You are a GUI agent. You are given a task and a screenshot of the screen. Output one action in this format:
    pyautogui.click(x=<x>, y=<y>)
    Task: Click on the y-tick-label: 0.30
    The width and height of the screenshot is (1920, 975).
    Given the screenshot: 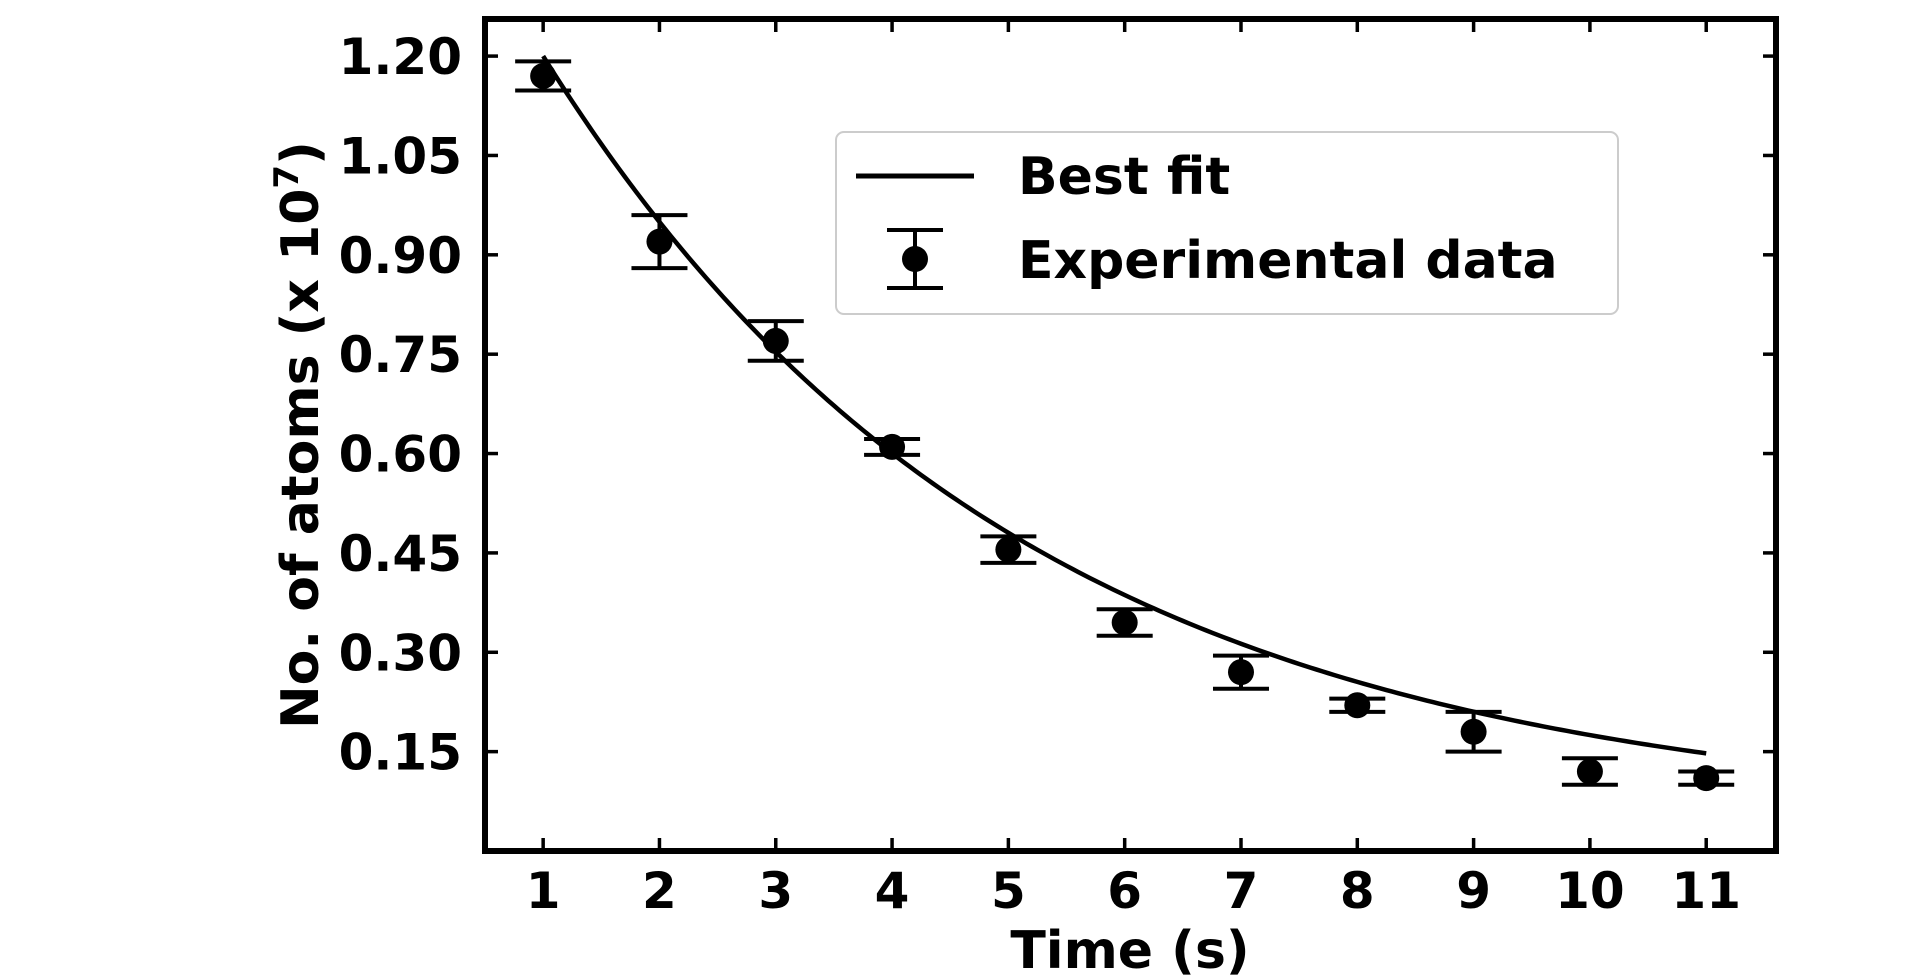 What is the action you would take?
    pyautogui.click(x=400, y=653)
    